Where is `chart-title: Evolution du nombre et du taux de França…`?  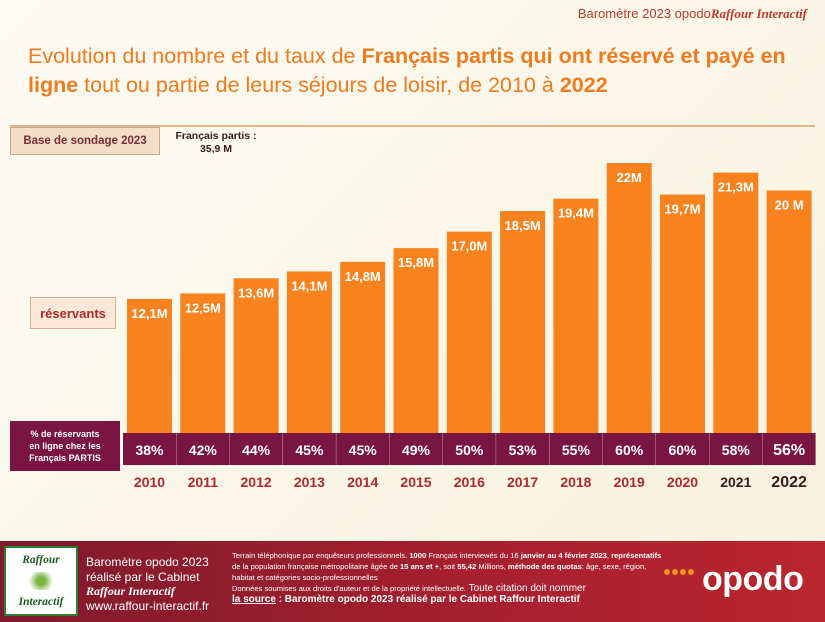
chart-title: Evolution du nombre et du taux de França… is located at coordinates (418, 71).